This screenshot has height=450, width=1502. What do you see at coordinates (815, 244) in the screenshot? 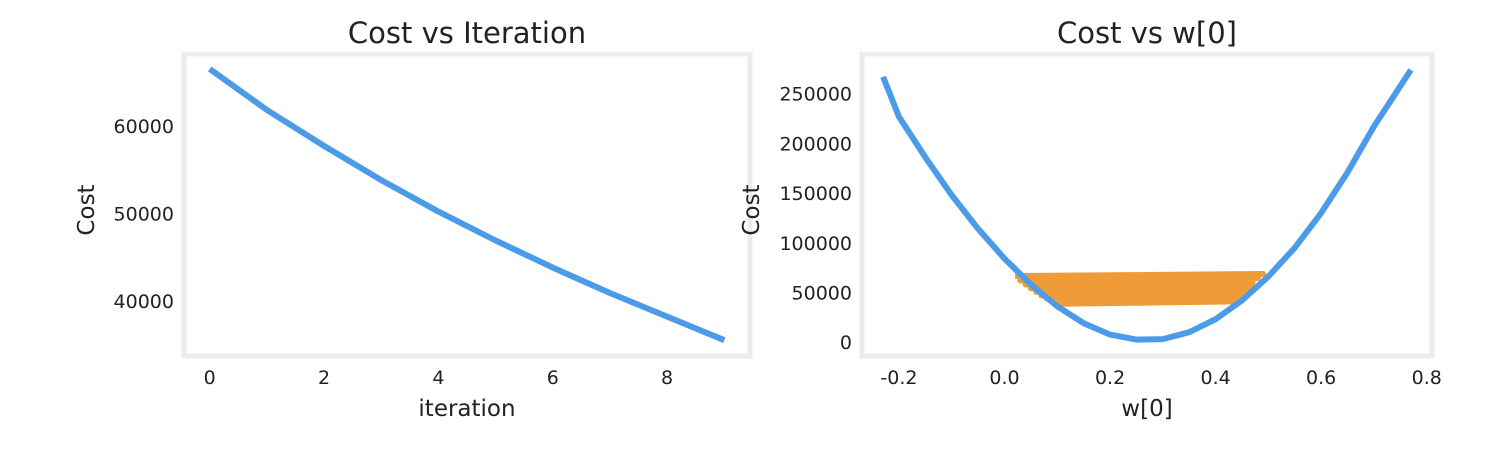
I see `y-tick-label: 100000` at bounding box center [815, 244].